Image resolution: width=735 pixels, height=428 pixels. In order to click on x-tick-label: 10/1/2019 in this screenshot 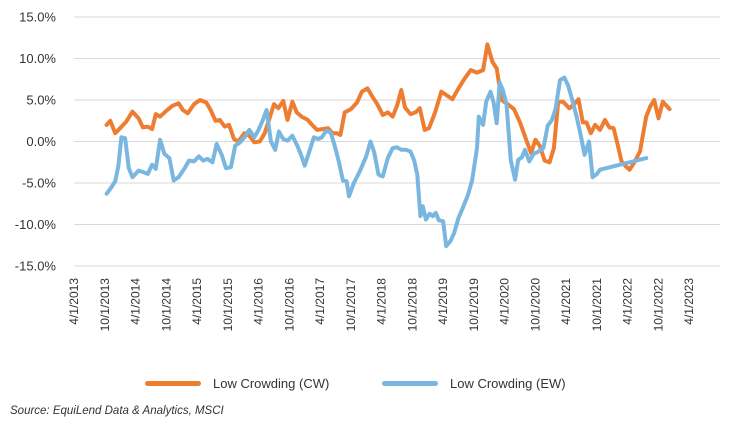, I will do `click(474, 305)`.